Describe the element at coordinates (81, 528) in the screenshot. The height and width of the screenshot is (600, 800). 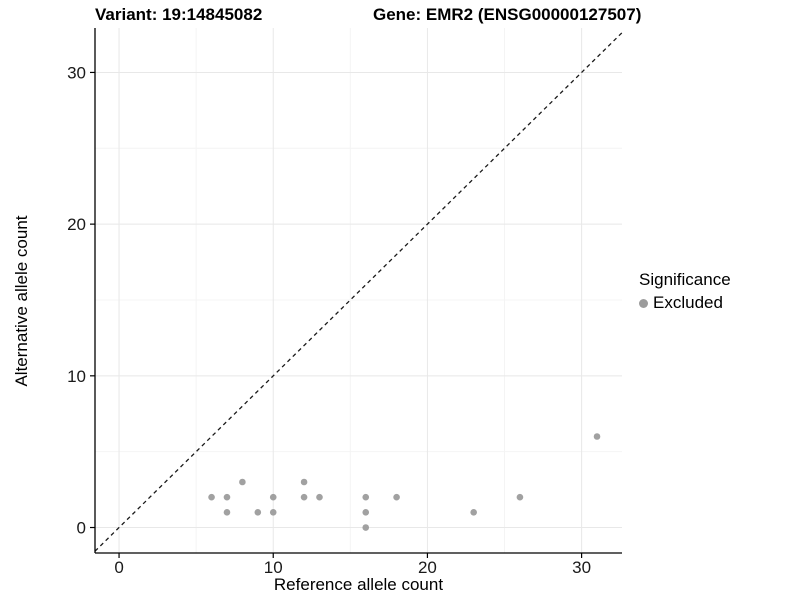
I see `y-tick-label: 0` at that location.